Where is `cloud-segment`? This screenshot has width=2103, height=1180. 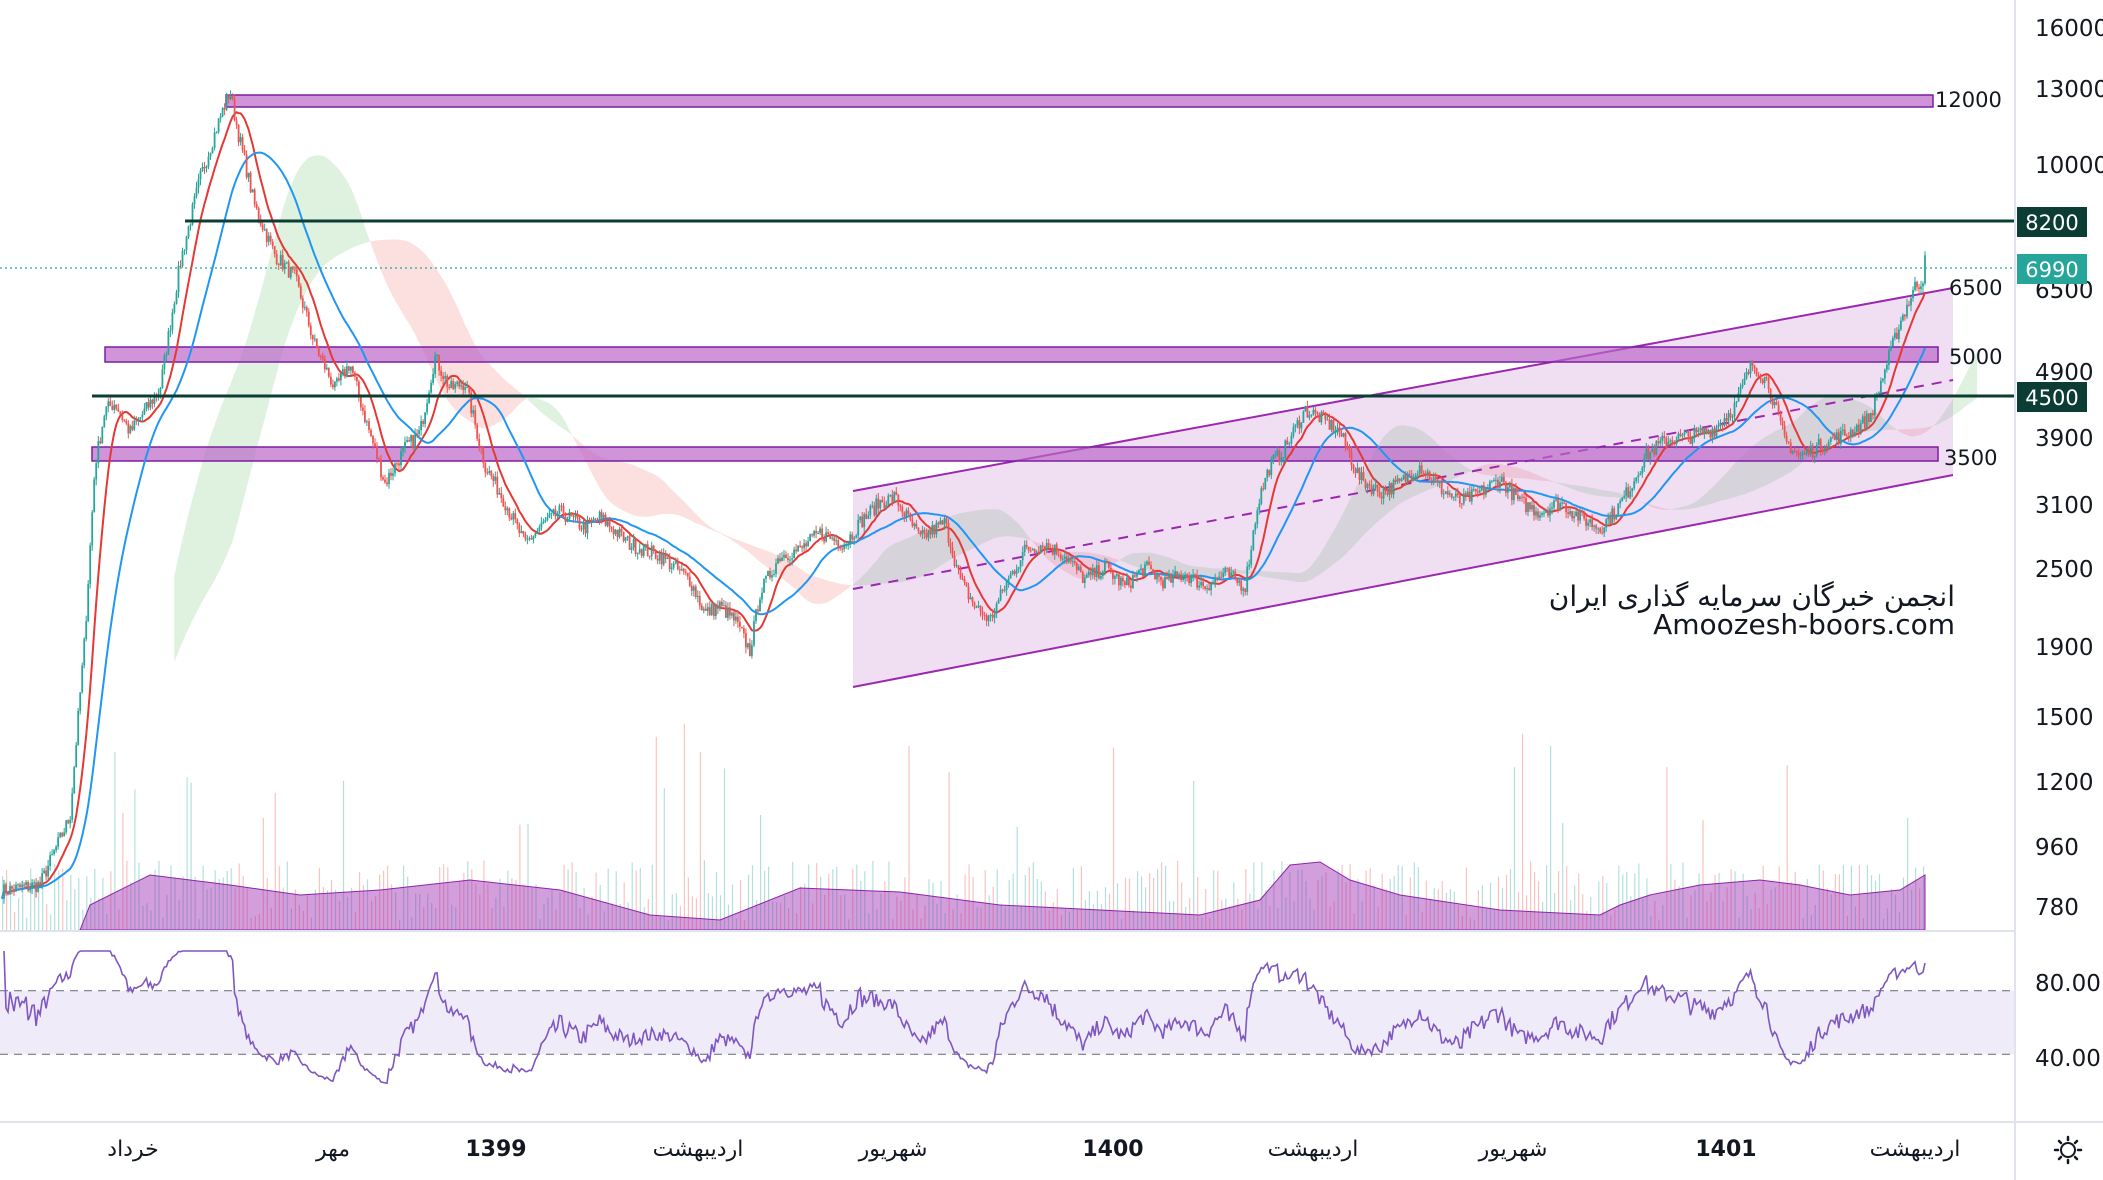
cloud-segment is located at coordinates (1955, 389).